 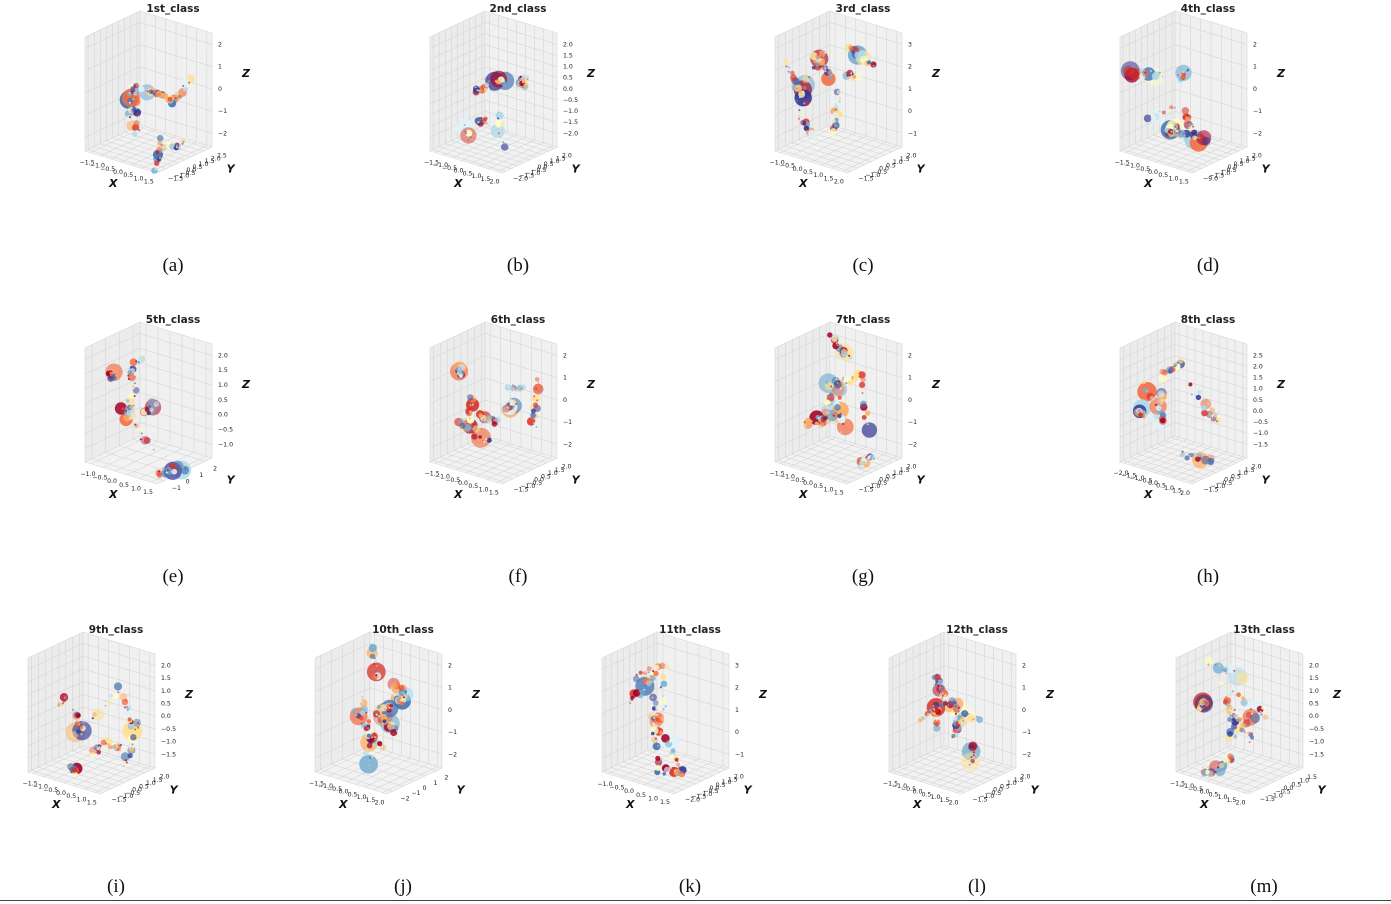 I want to click on subplot-caption: (c), so click(x=863, y=265).